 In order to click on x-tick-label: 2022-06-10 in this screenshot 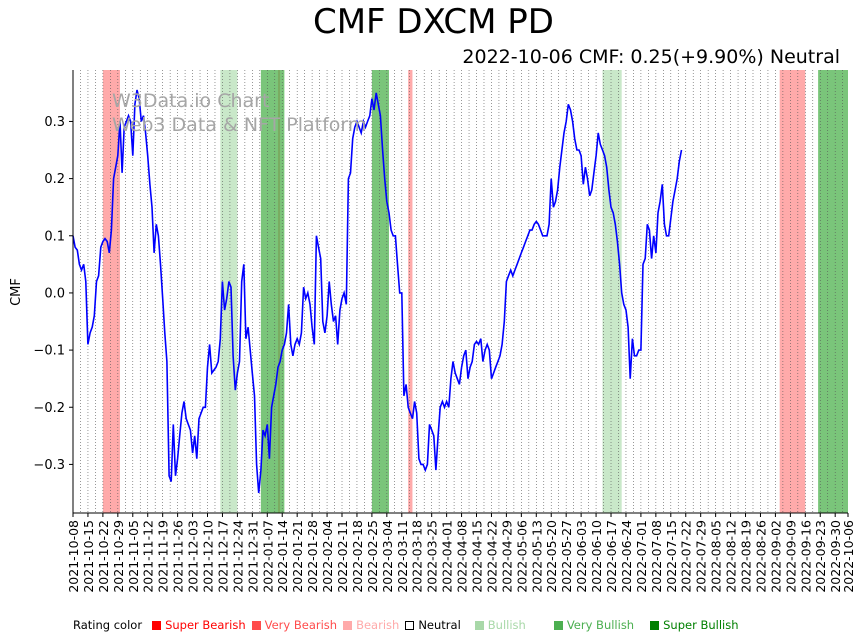, I will do `click(596, 556)`.